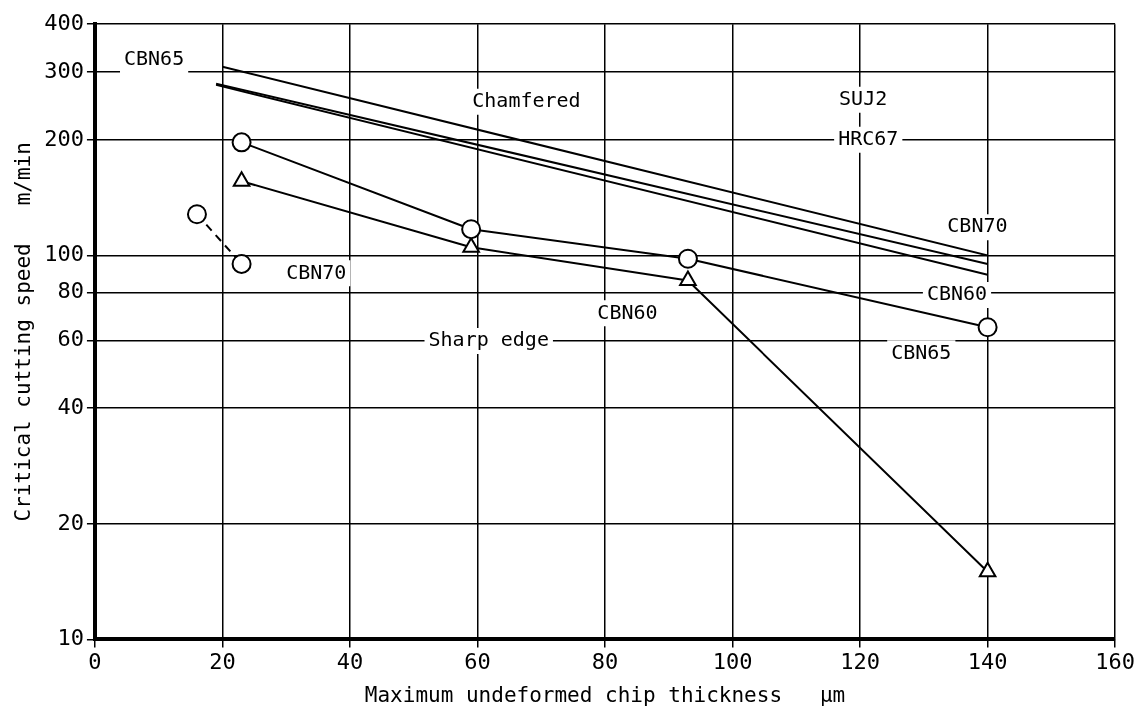  Describe the element at coordinates (70, 339) in the screenshot. I see `y-tick-label: 60` at that location.